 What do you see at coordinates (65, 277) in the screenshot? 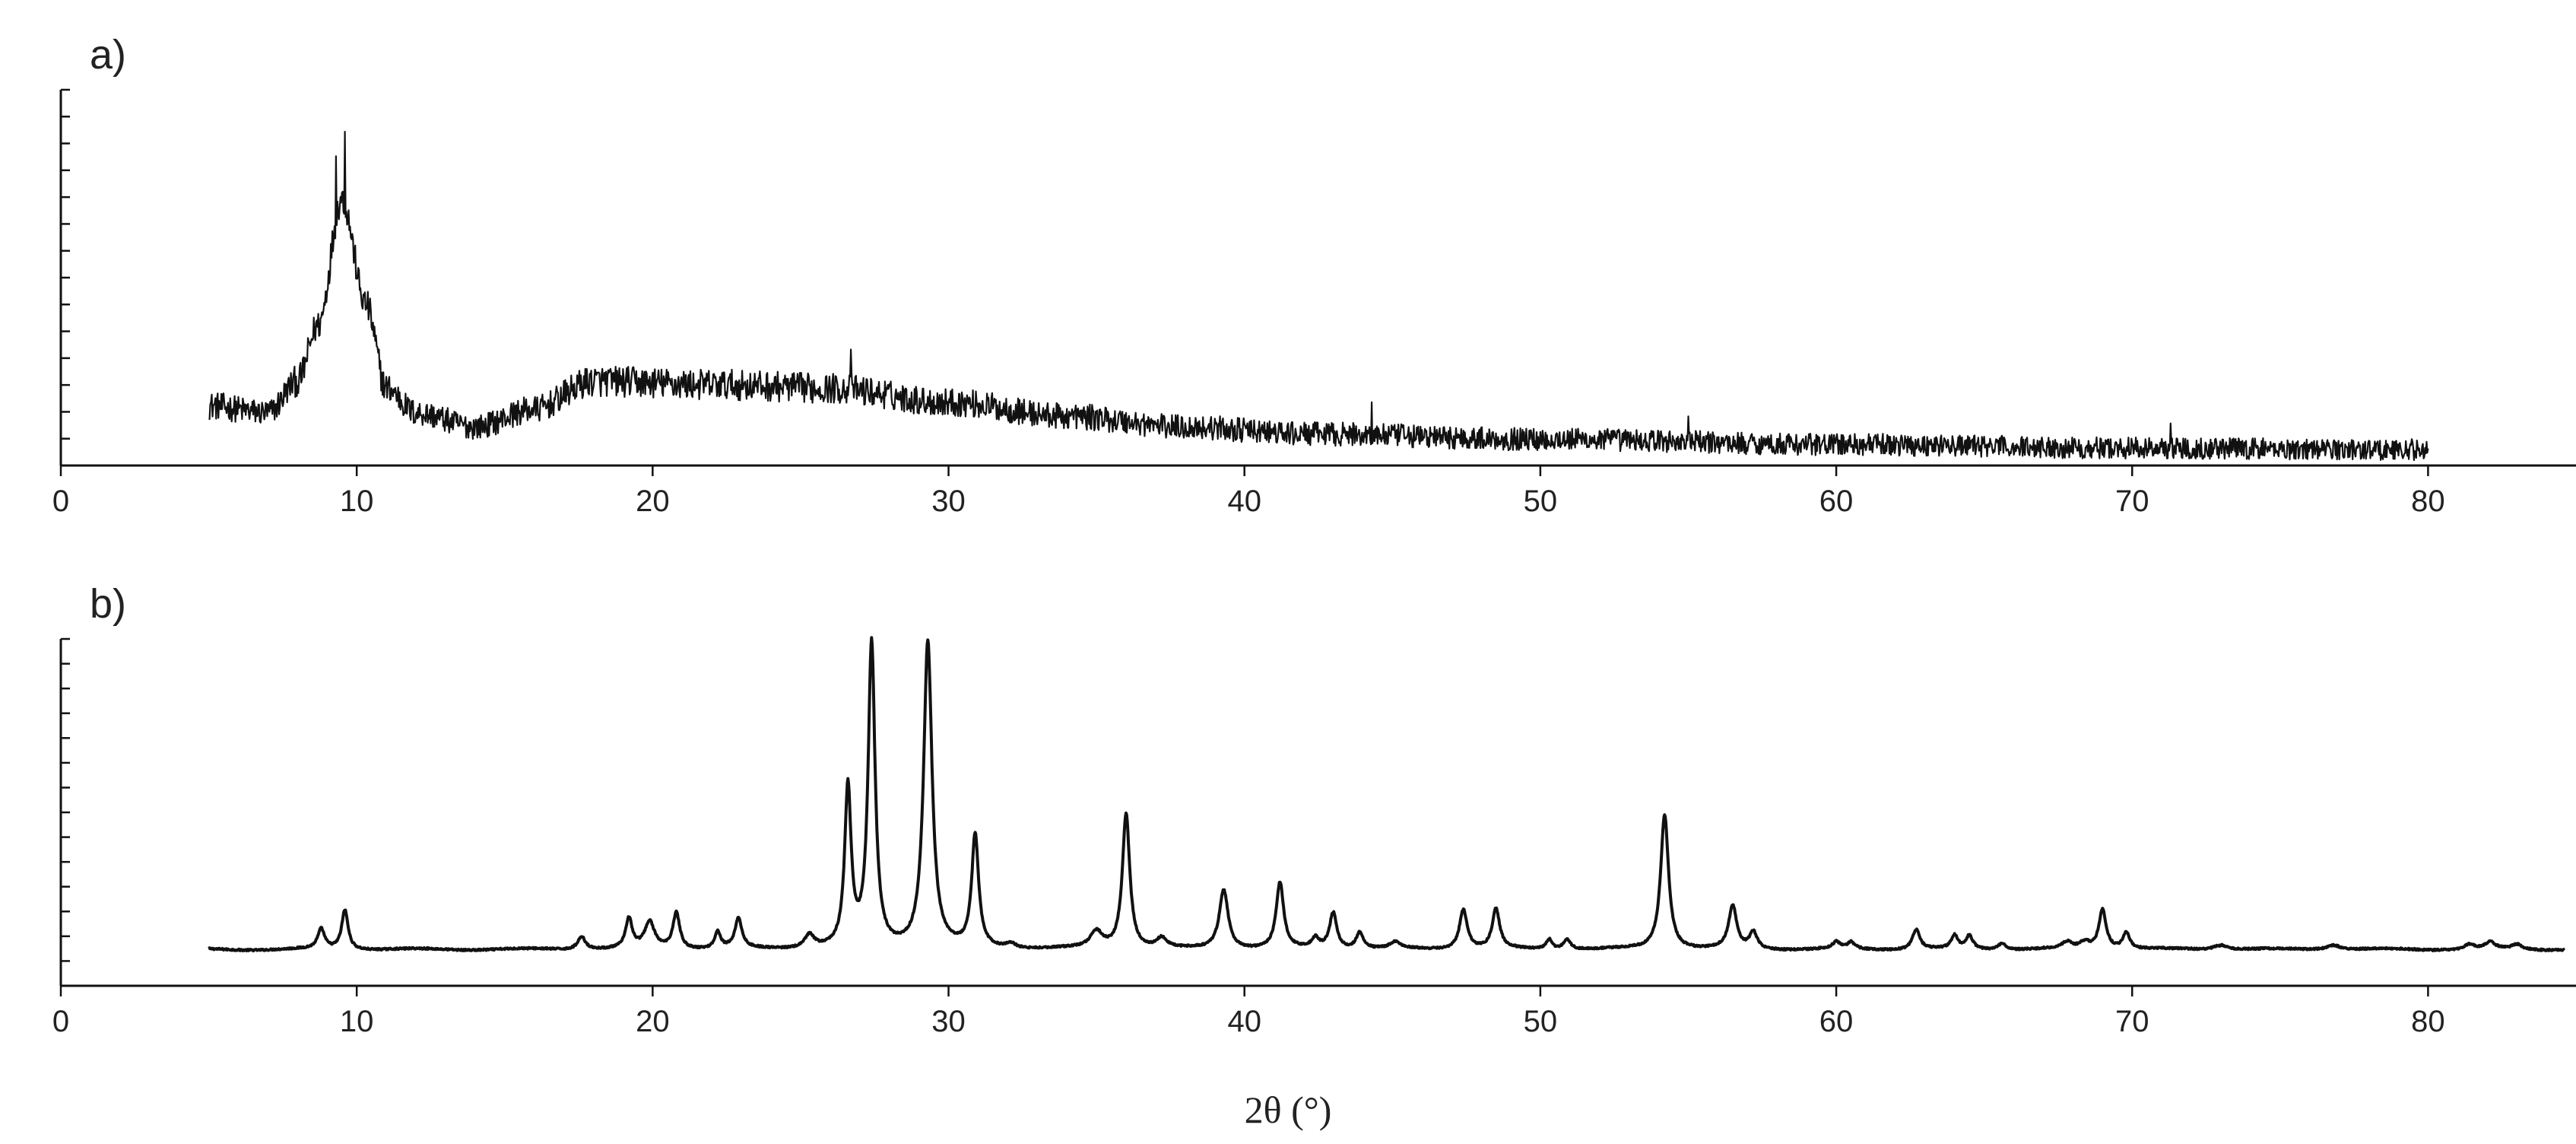
I see `panel-a-y-ticks` at bounding box center [65, 277].